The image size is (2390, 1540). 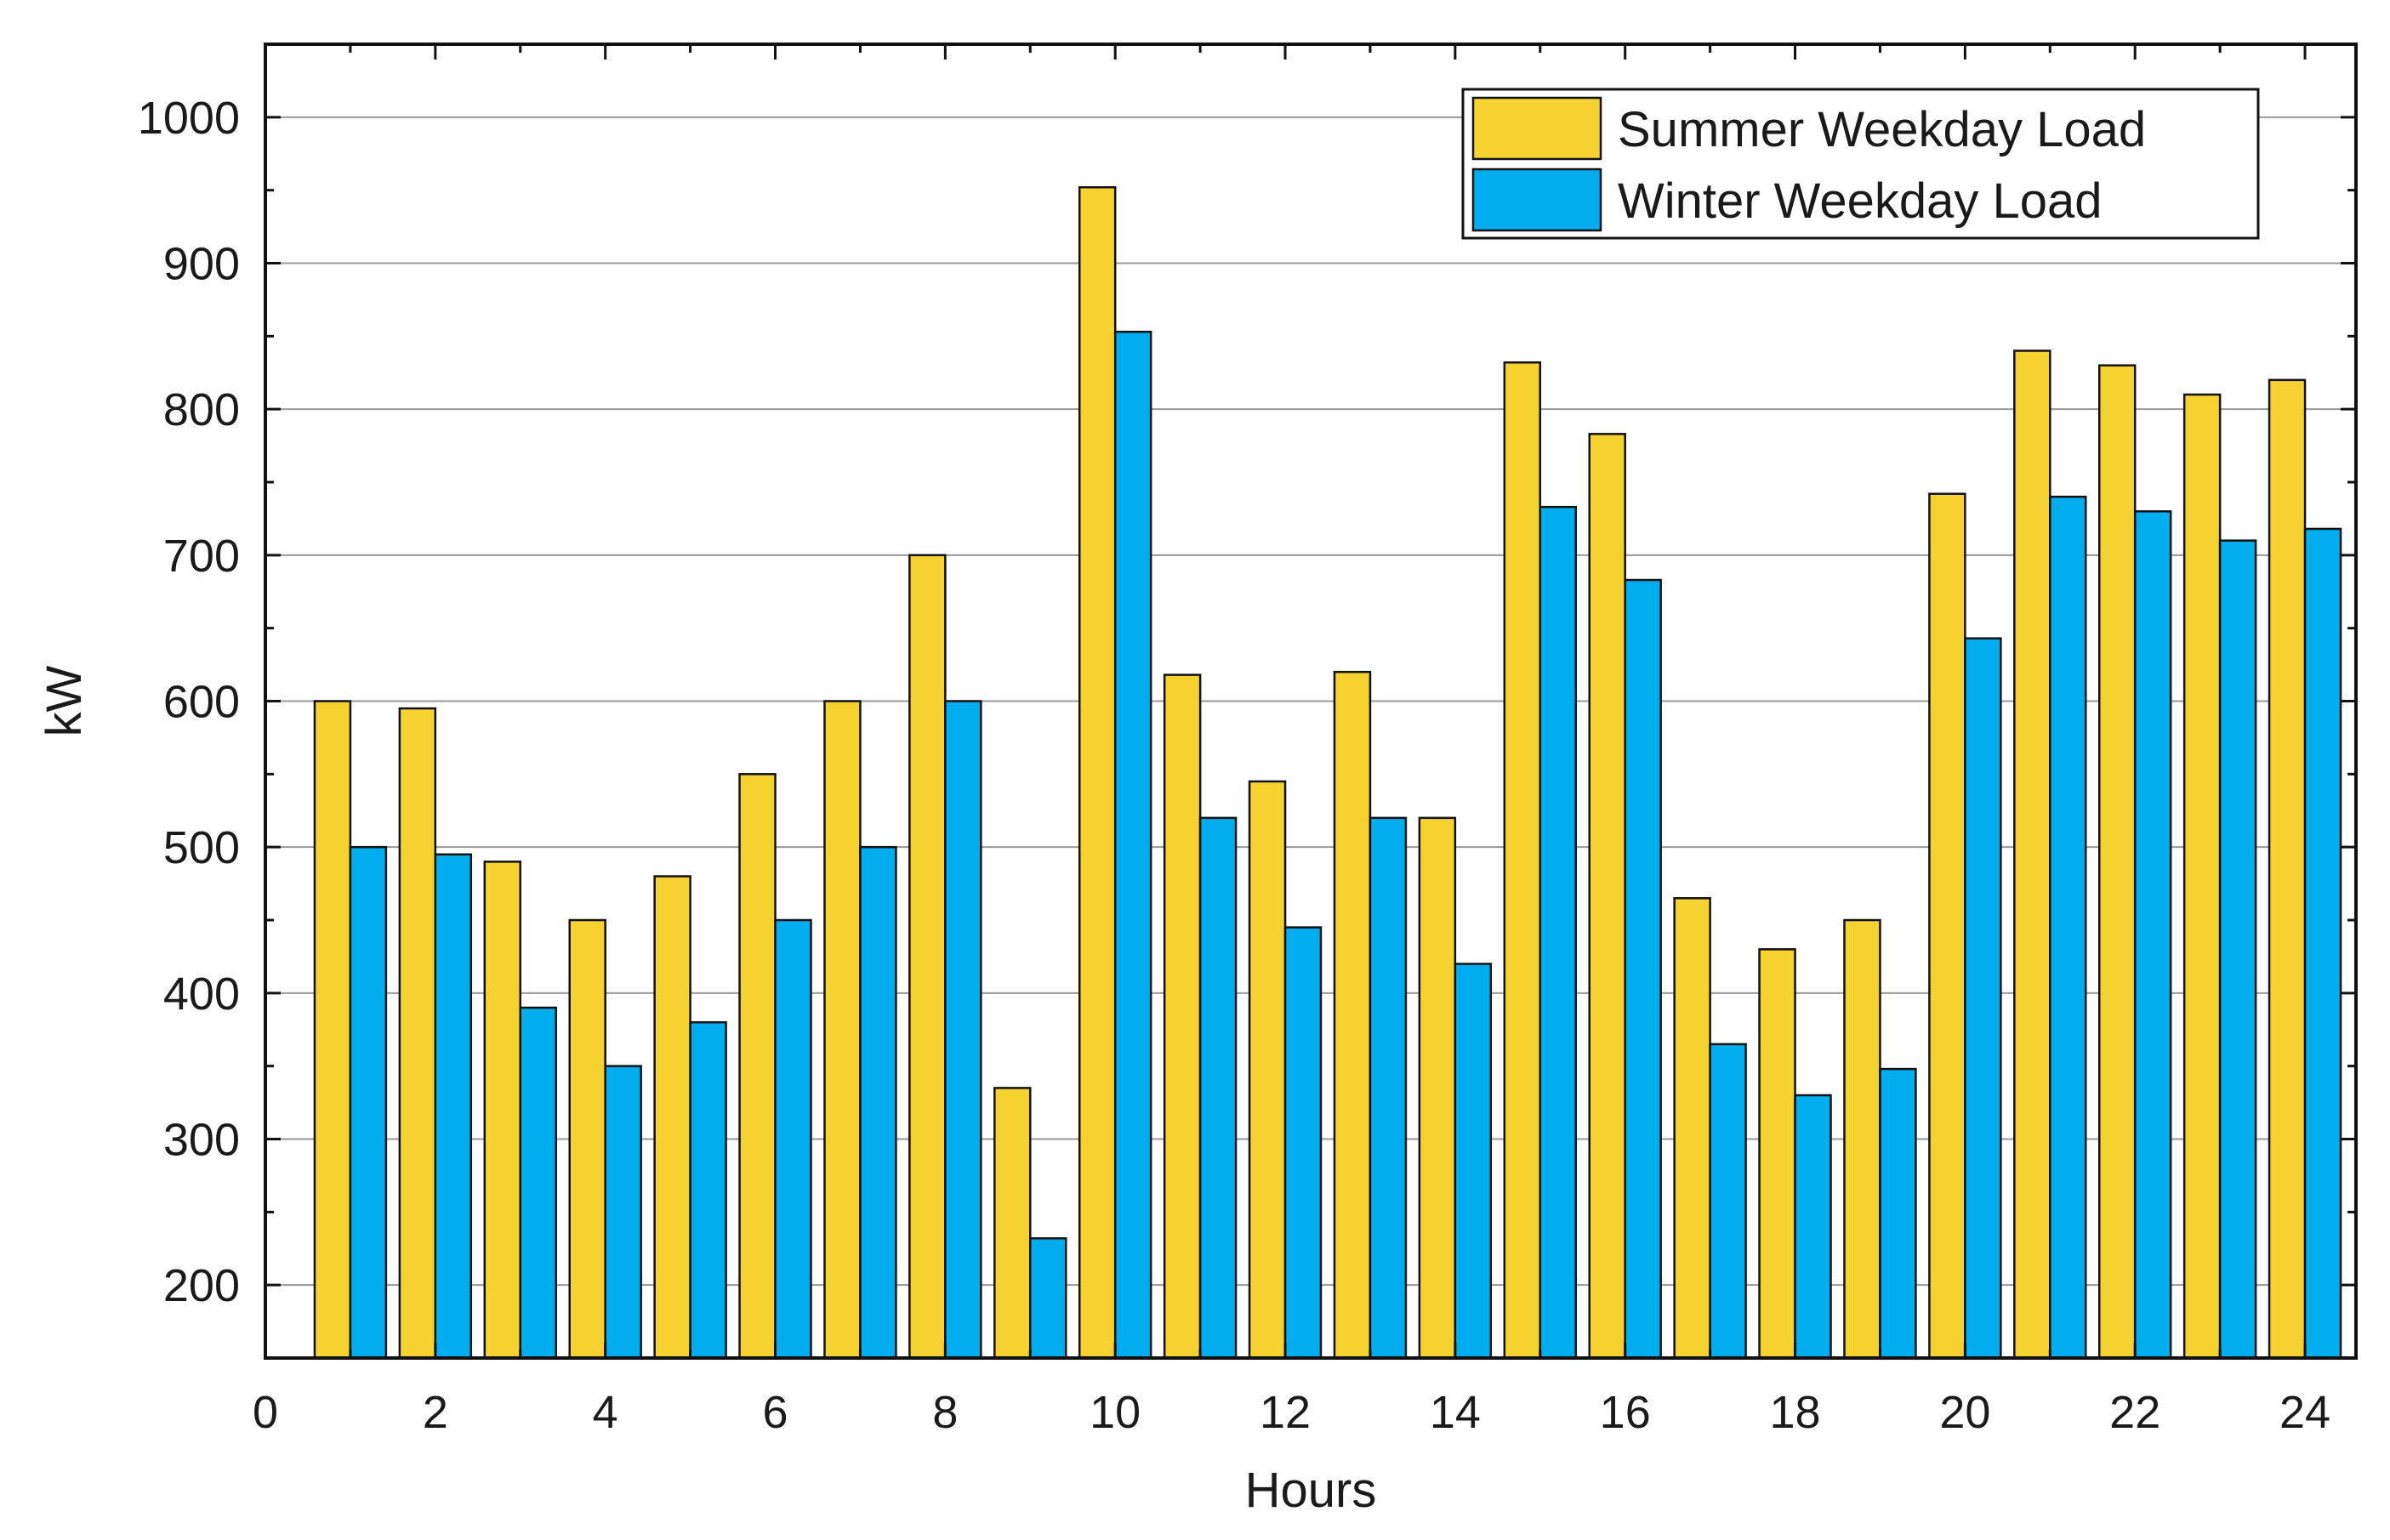 What do you see at coordinates (201, 994) in the screenshot?
I see `y-tick-label-400: 400` at bounding box center [201, 994].